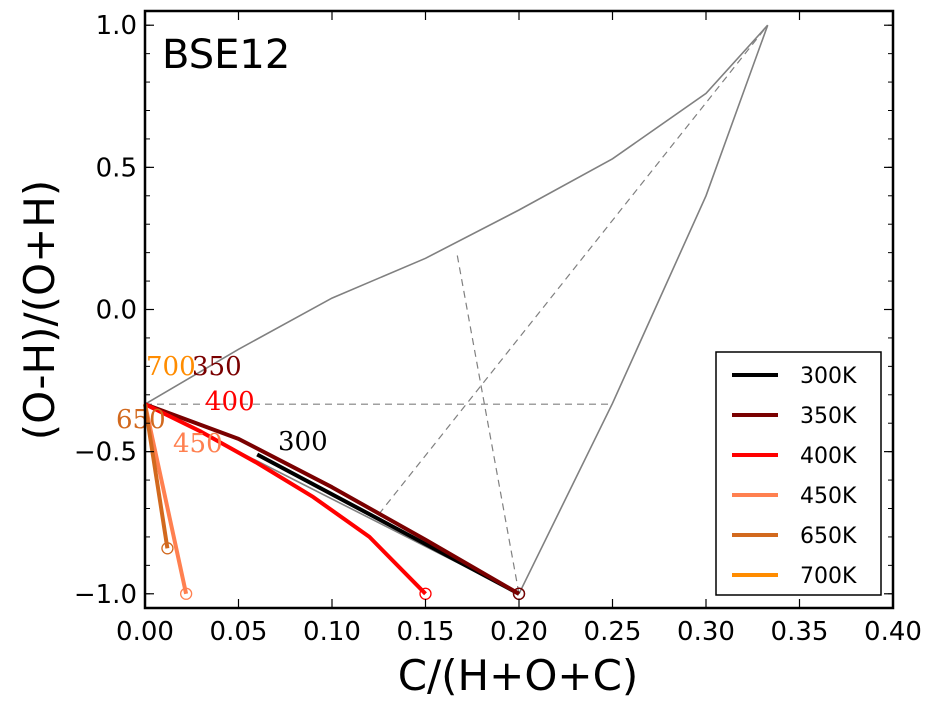 This screenshot has width=933, height=702. Describe the element at coordinates (332, 632) in the screenshot. I see `x-tick-label: 0.10` at that location.